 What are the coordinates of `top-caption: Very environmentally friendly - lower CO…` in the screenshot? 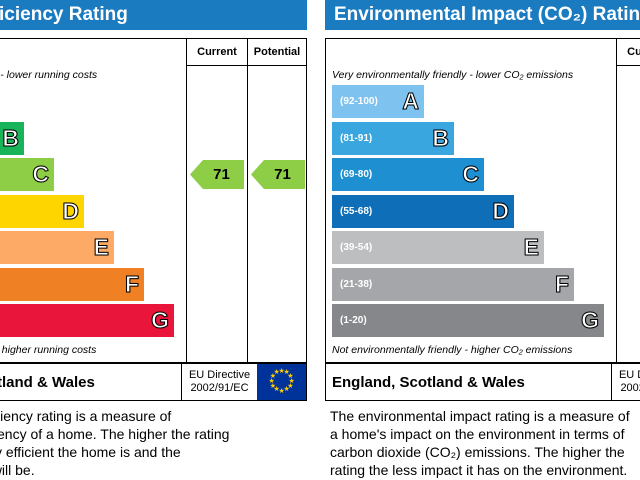 It's located at (453, 75).